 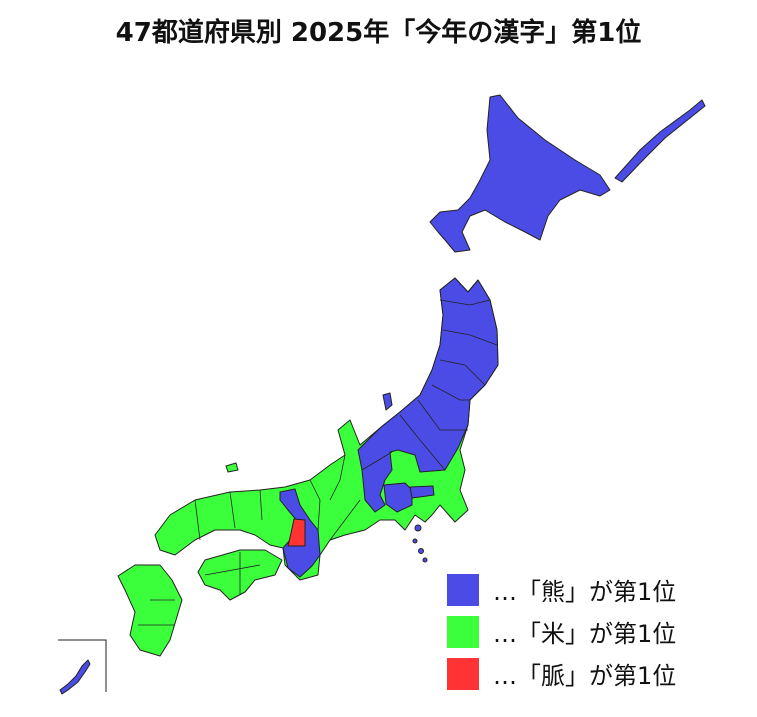 I want to click on legend-item-kome: …「米」が第1位, so click(x=561, y=631).